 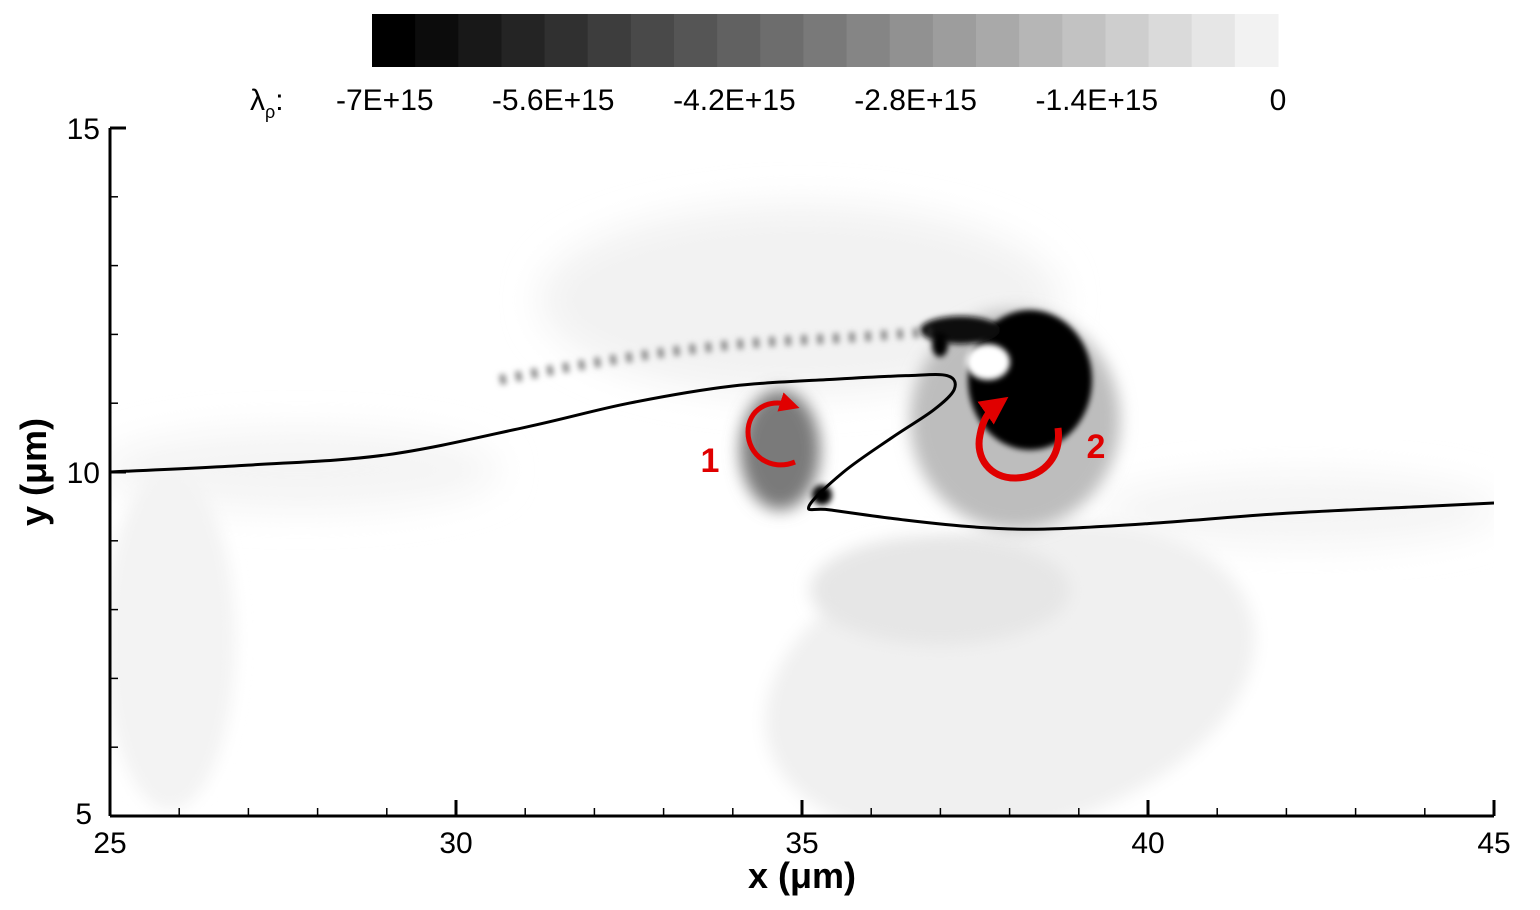 What do you see at coordinates (267, 103) in the screenshot?
I see `colorbar-symbol: λρ:` at bounding box center [267, 103].